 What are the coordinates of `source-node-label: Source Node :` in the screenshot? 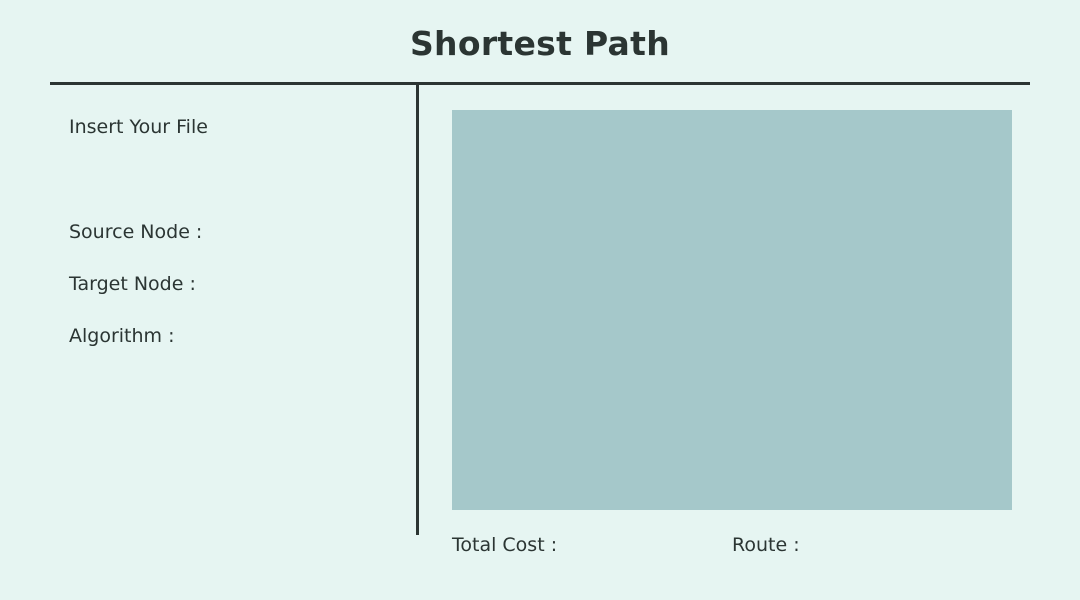 It's located at (136, 232).